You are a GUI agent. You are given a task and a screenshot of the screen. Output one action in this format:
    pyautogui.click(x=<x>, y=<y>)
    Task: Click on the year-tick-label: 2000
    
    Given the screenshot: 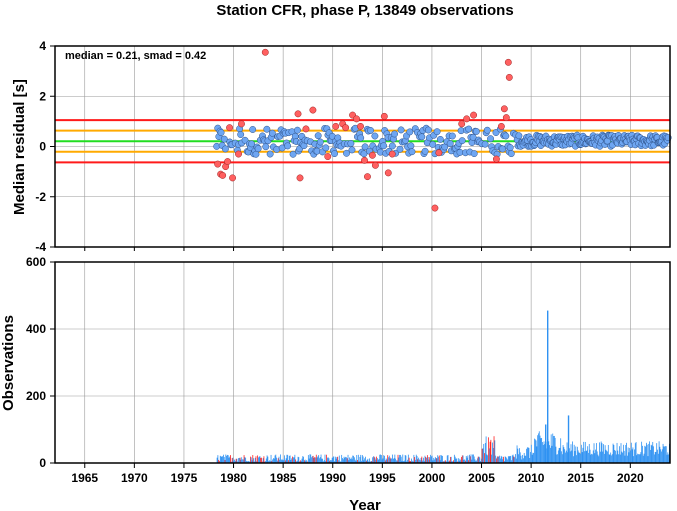 What is the action you would take?
    pyautogui.click(x=432, y=478)
    